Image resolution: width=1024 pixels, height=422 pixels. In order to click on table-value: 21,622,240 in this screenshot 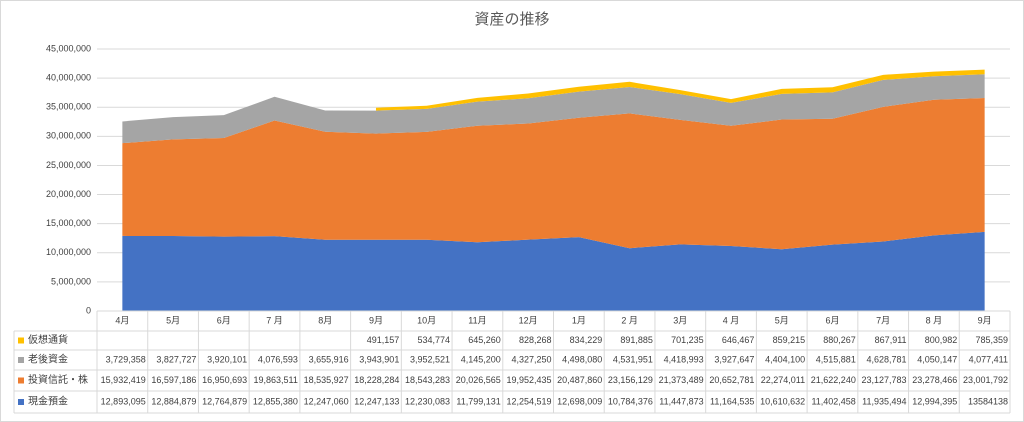, I will do `click(833, 380)`.